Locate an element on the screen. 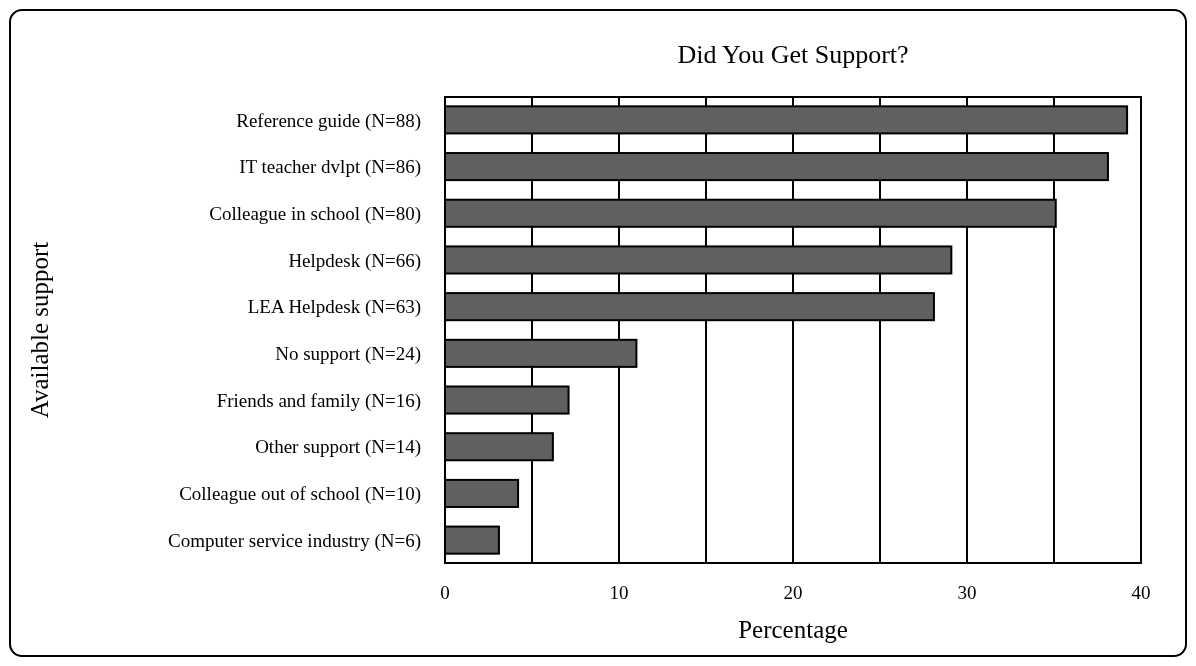 The height and width of the screenshot is (666, 1196). y-tick-label: Helpdesk (N=66) is located at coordinates (354, 260).